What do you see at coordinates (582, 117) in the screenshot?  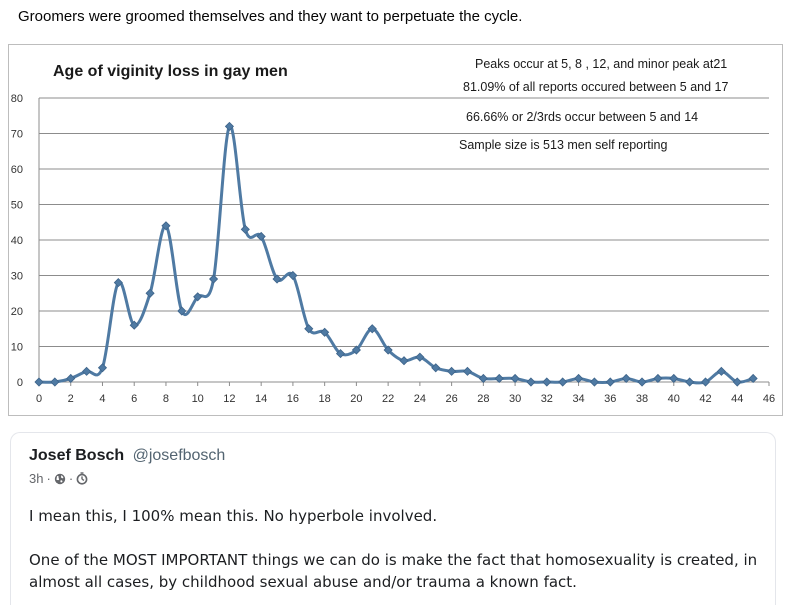 I see `chart-annotation: 66.66% or 2/3rds occur between 5 and 14` at bounding box center [582, 117].